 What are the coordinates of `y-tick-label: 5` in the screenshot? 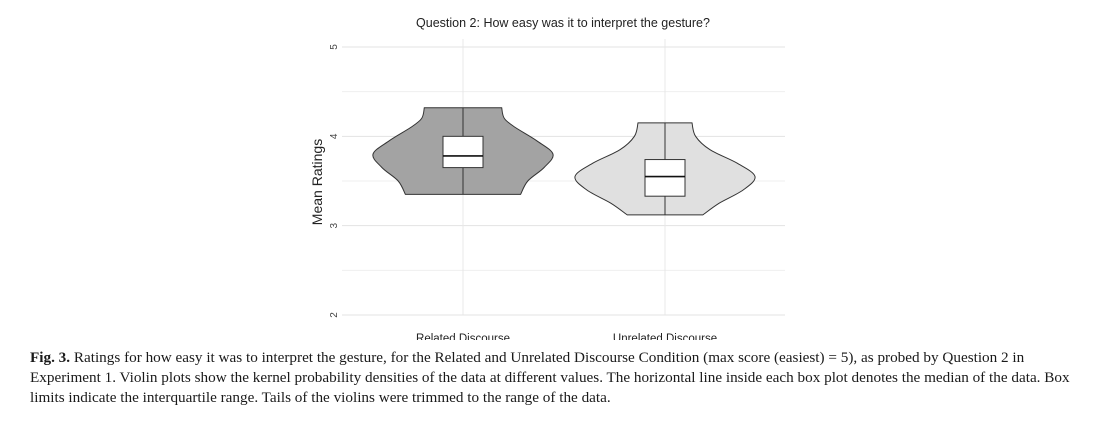 It's located at (334, 47).